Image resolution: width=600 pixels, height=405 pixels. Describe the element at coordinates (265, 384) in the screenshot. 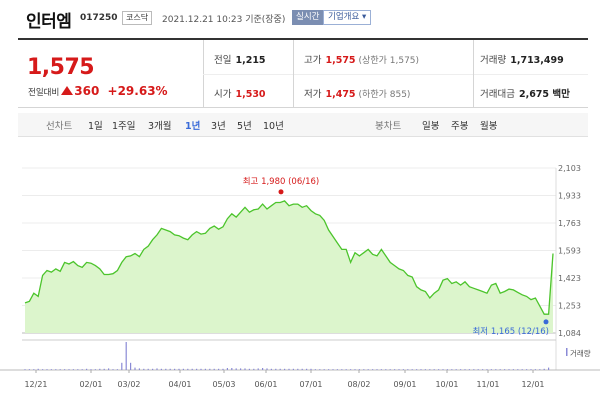

I see `x-tick-label: 06/01` at that location.